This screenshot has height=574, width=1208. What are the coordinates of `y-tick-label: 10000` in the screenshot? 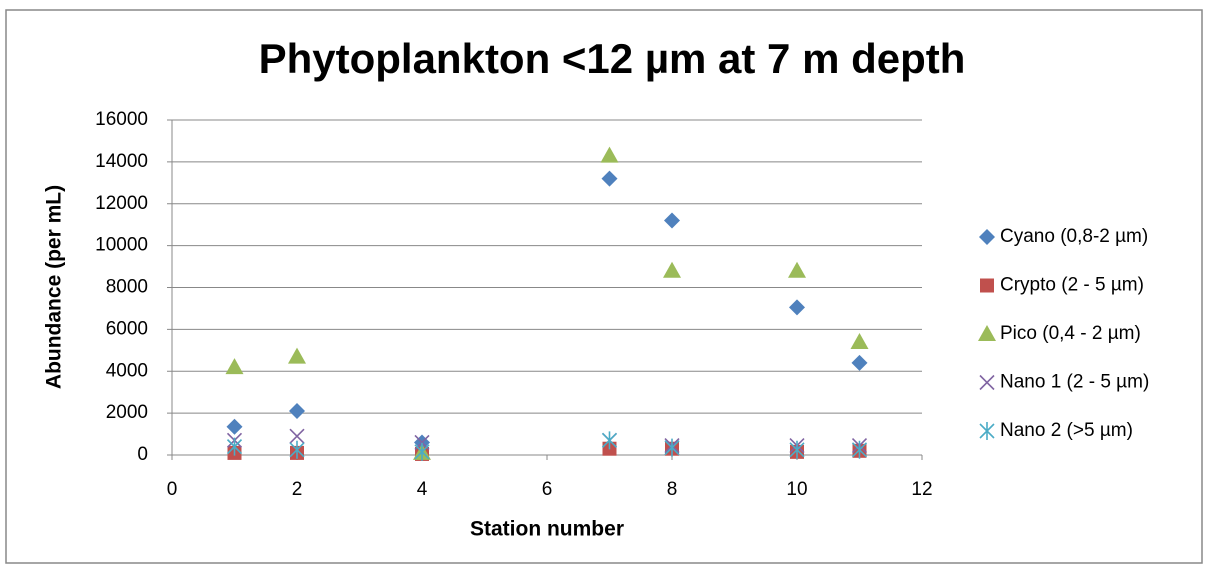 It's located at (121, 245).